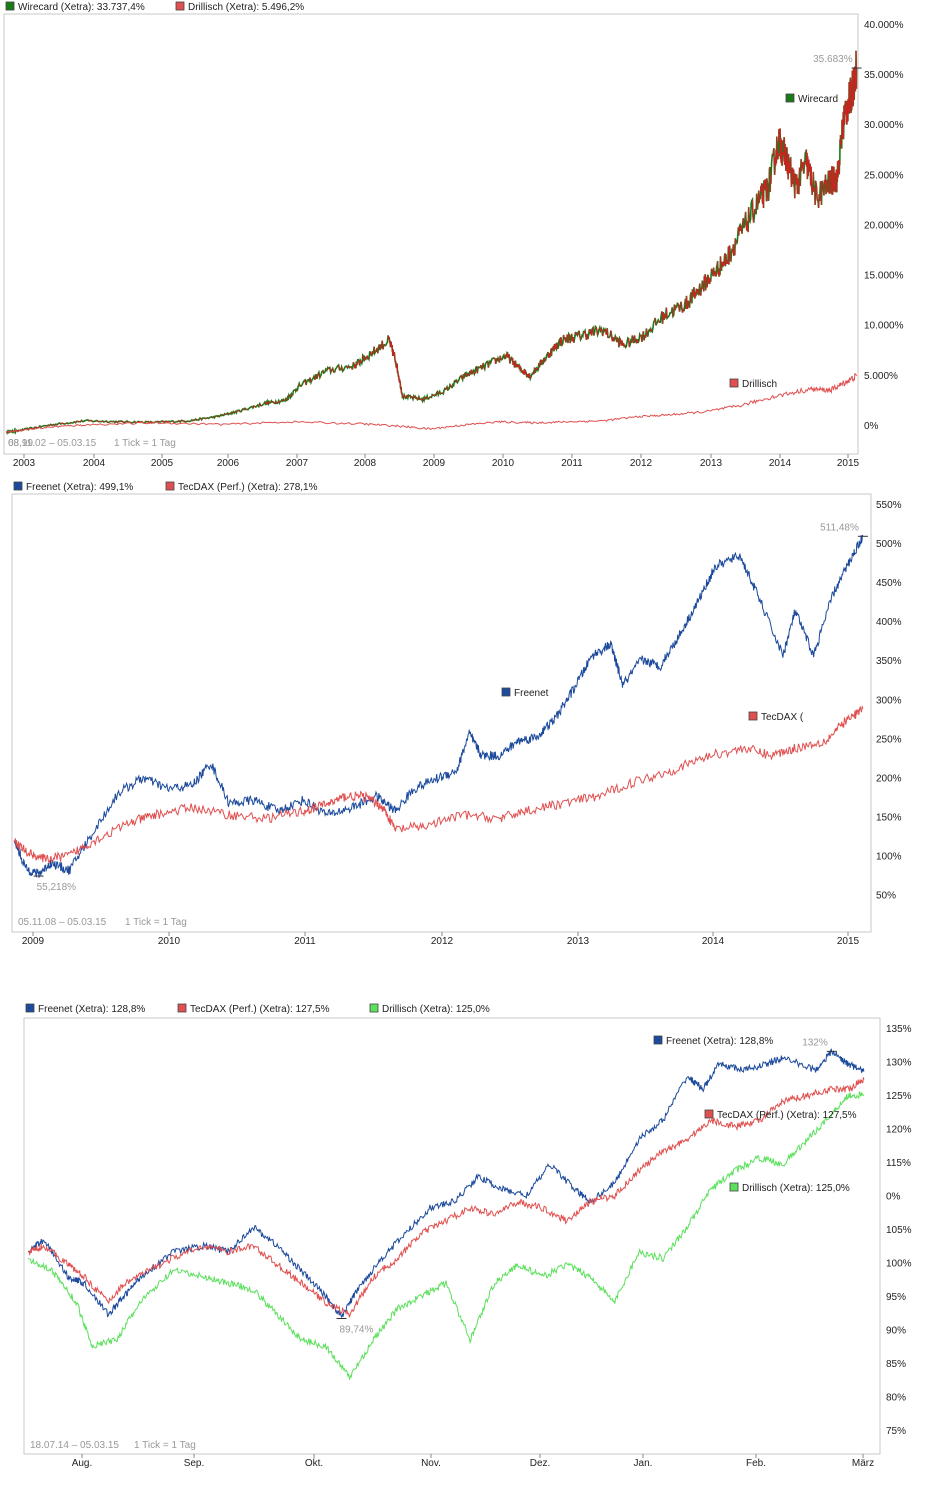 This screenshot has width=946, height=1506. I want to click on y-tick-label: 75%, so click(896, 1431).